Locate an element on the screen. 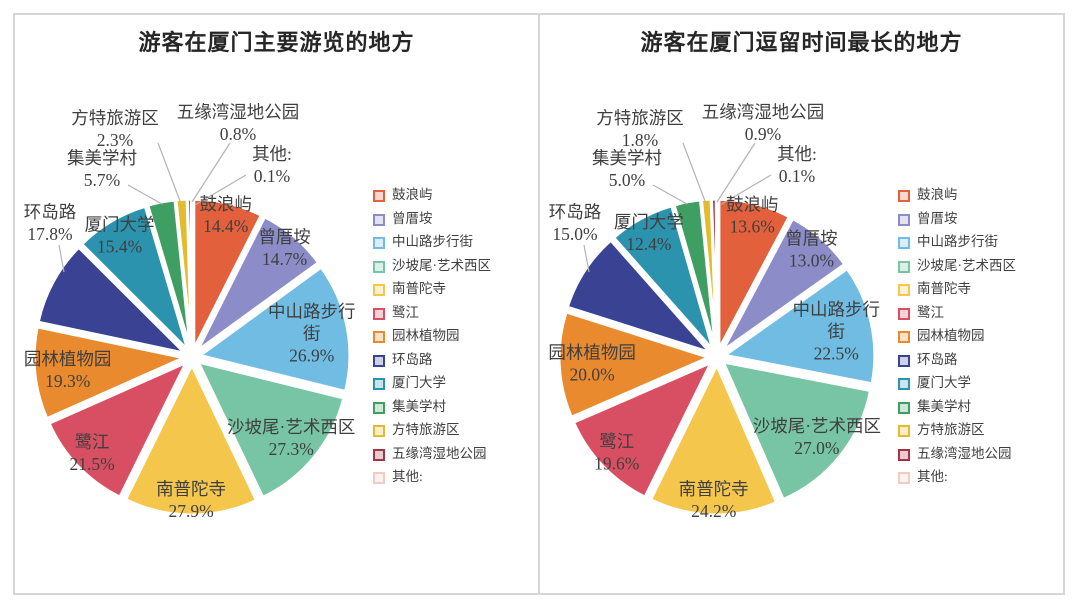 This screenshot has width=1080, height=610. slice-label-9: 集美学村 5.7% is located at coordinates (102, 169).